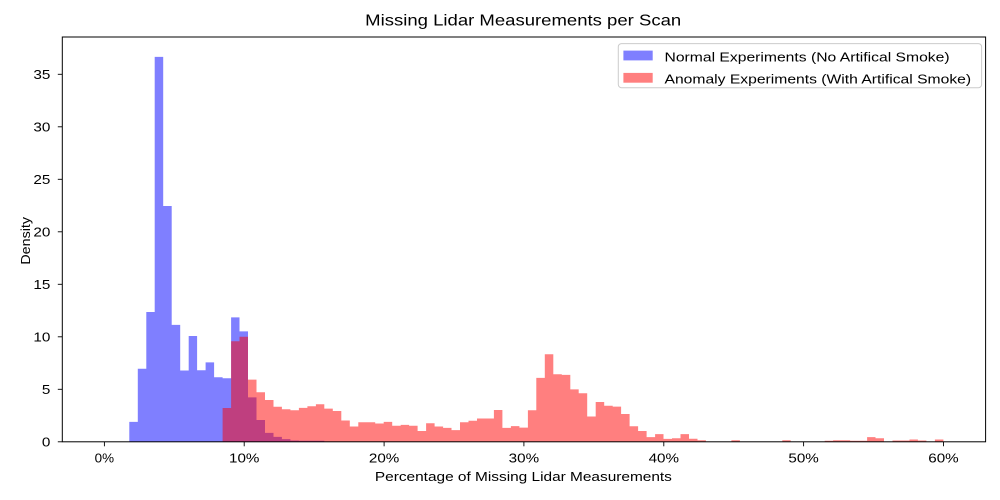  Describe the element at coordinates (41, 127) in the screenshot. I see `svg-text: 30` at that location.